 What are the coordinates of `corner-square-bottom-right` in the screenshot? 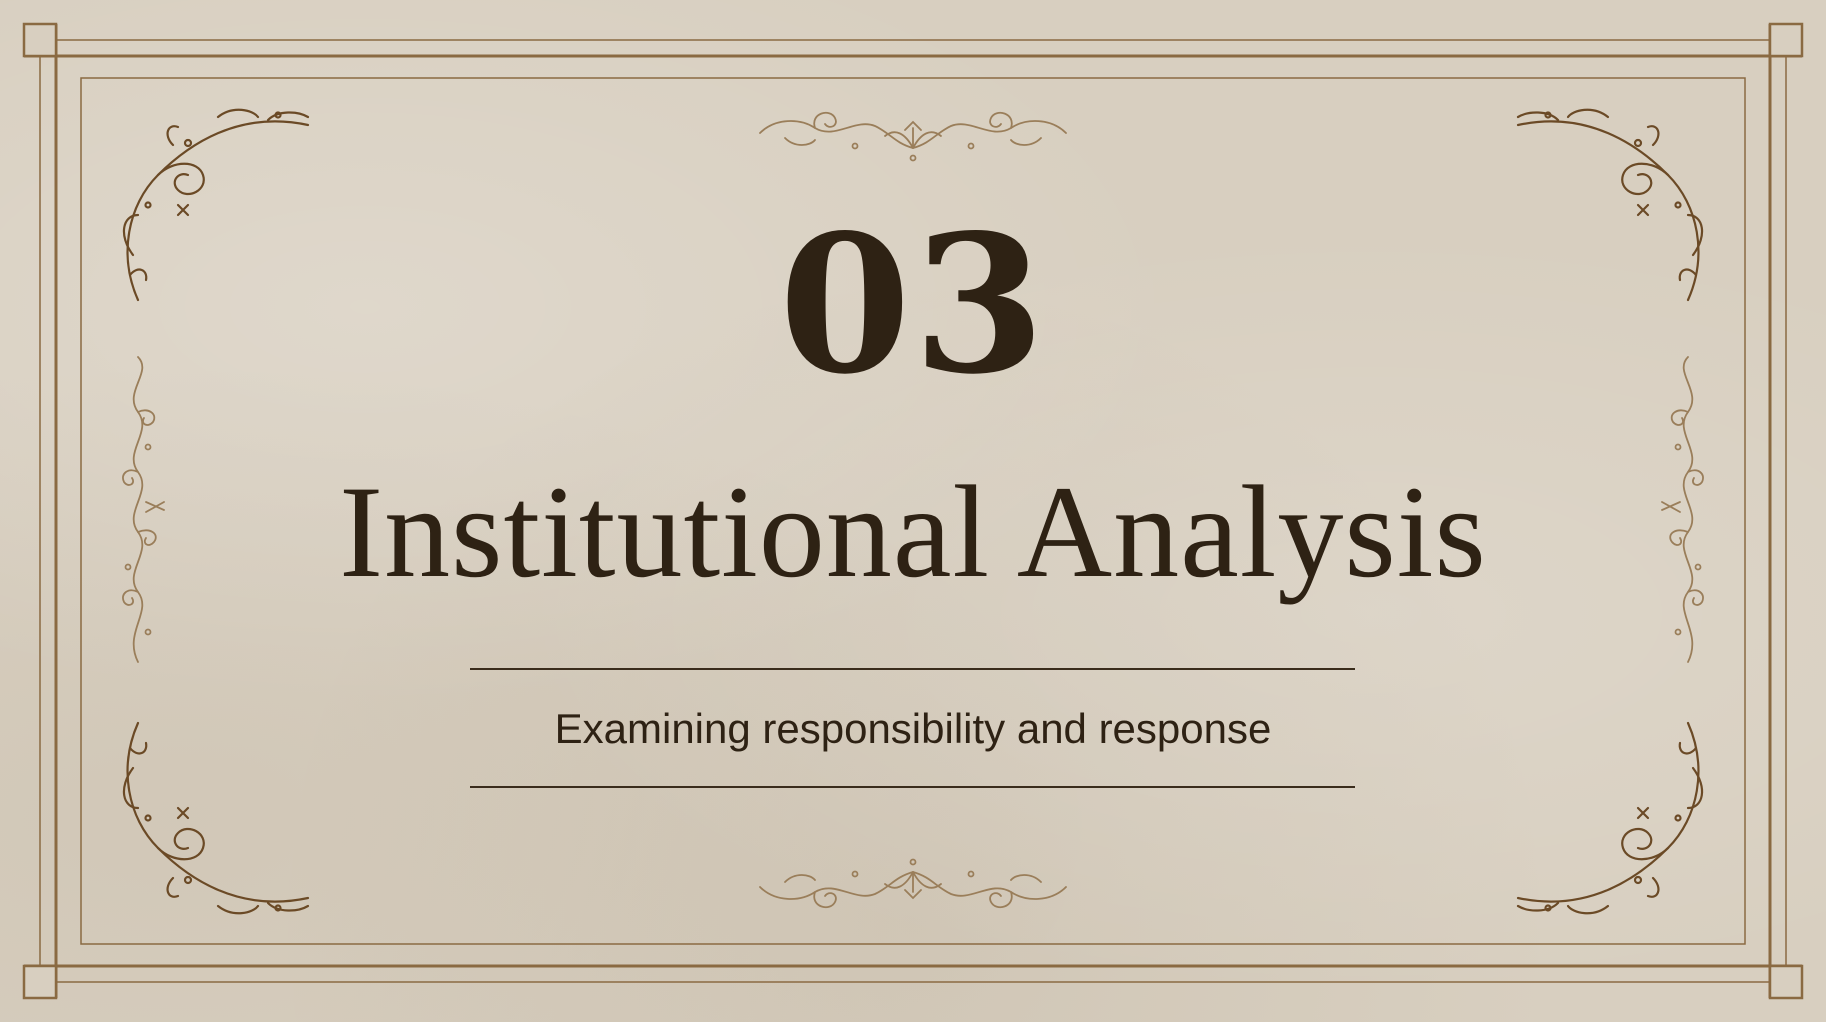 It's located at (1786, 982).